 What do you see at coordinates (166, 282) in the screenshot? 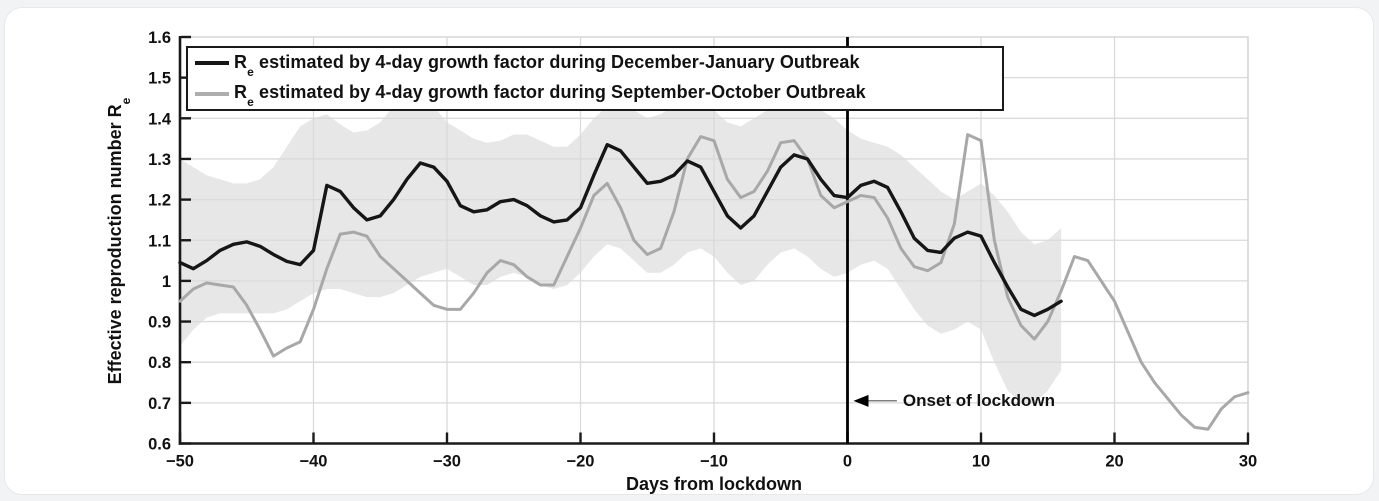
I see `y-tick-label: 1` at bounding box center [166, 282].